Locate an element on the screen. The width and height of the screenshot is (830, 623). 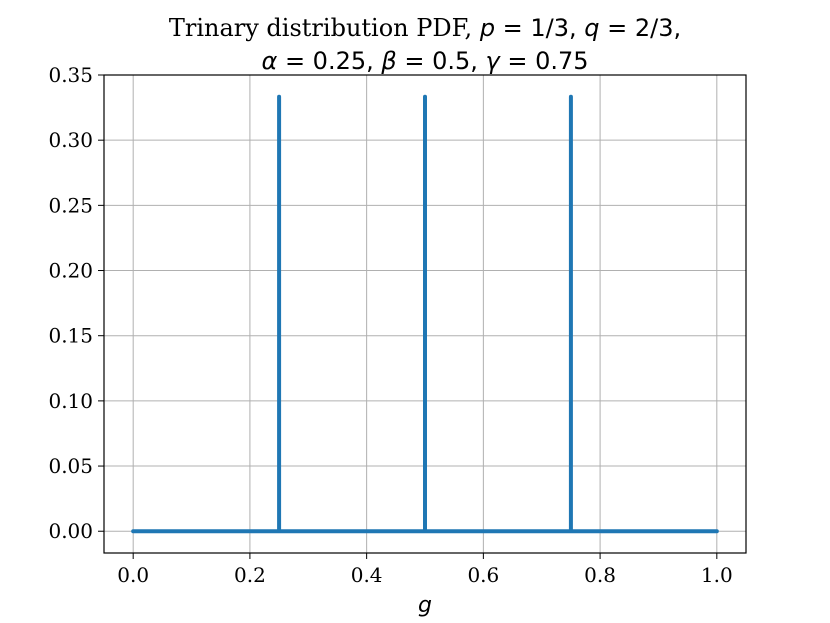
title-q-value: = 2/3, is located at coordinates (641, 28).